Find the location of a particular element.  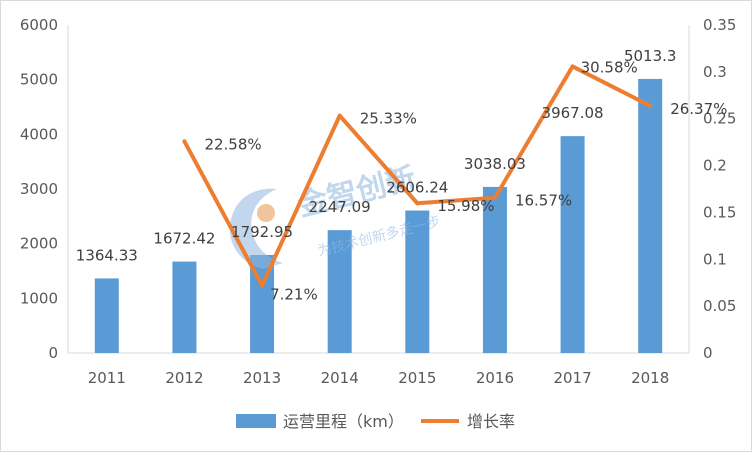

x-tick-label: 2015 is located at coordinates (417, 378).